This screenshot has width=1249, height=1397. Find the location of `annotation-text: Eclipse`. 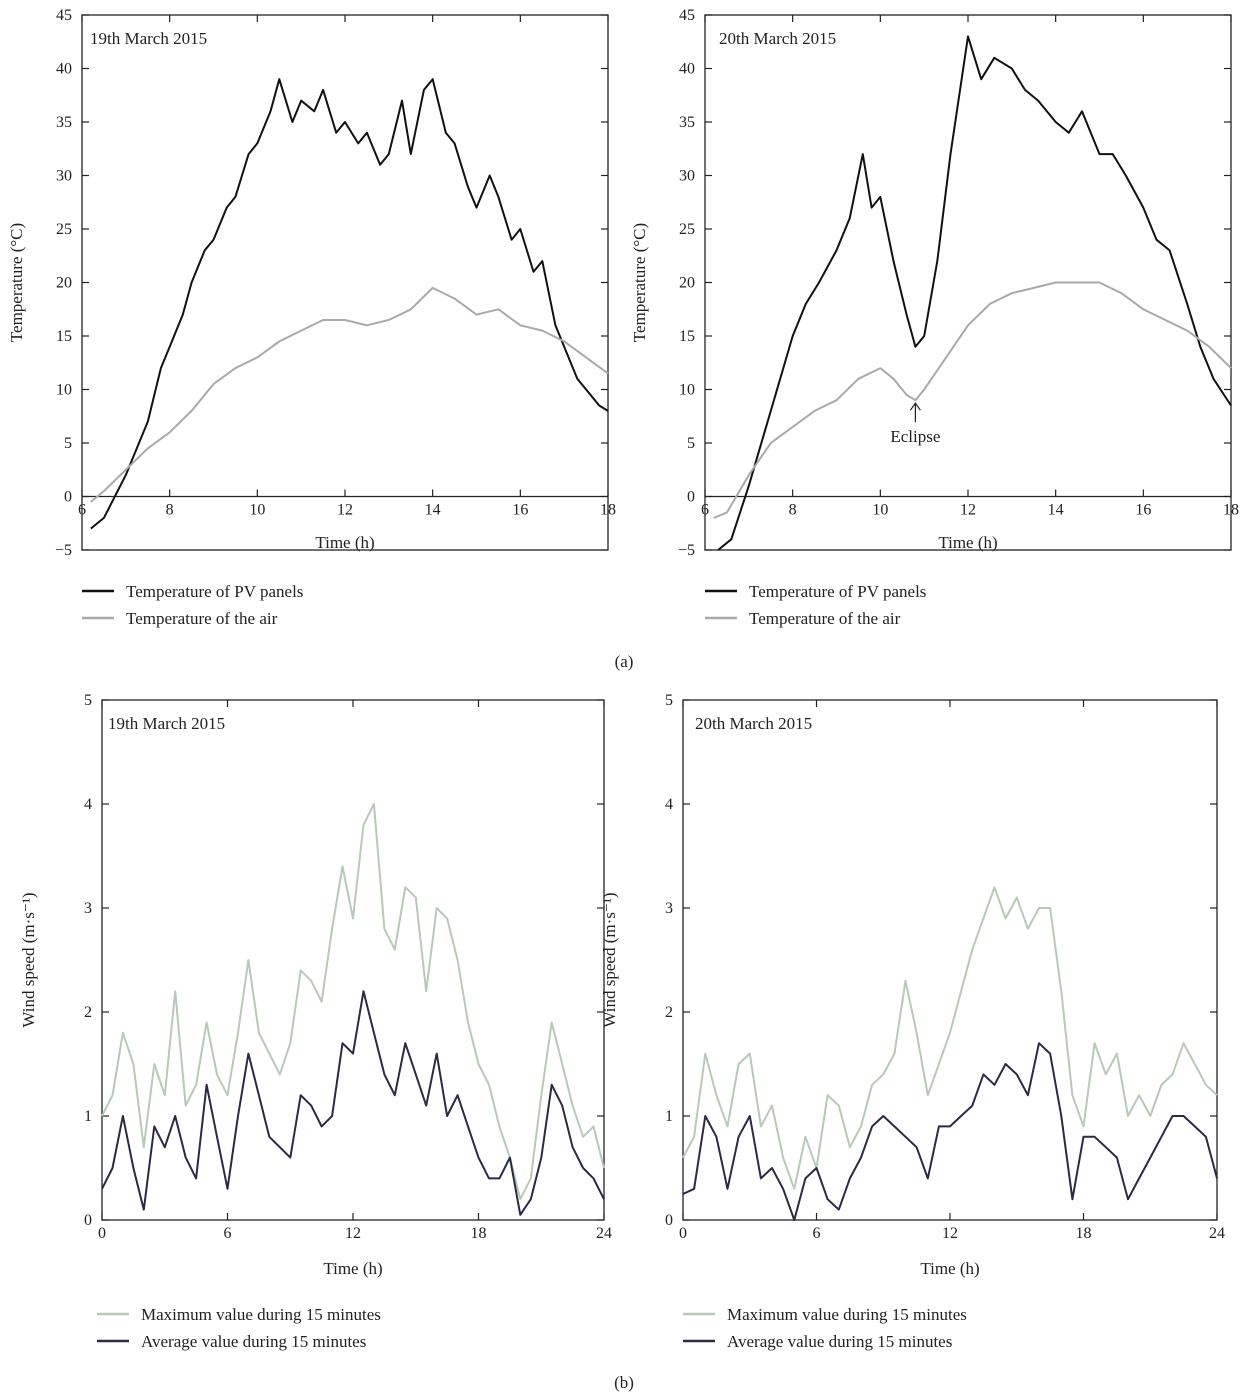

annotation-text: Eclipse is located at coordinates (915, 436).